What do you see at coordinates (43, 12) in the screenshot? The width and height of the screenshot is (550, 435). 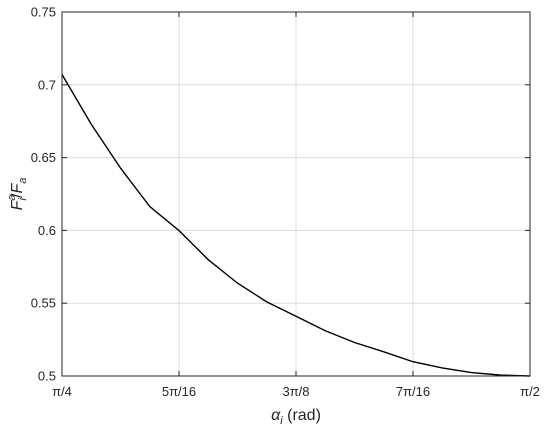 I see `y-tick-label: 0.75` at bounding box center [43, 12].